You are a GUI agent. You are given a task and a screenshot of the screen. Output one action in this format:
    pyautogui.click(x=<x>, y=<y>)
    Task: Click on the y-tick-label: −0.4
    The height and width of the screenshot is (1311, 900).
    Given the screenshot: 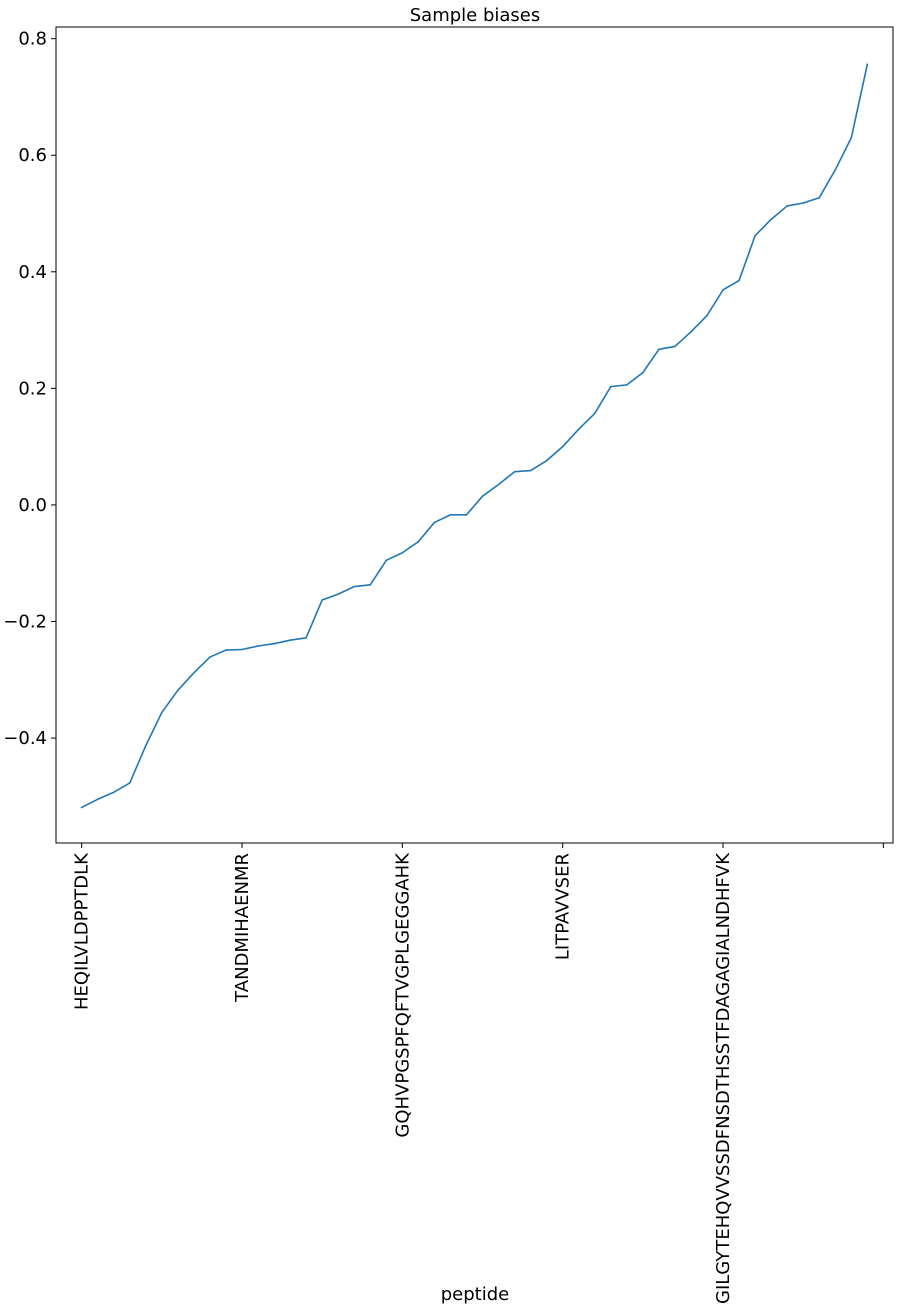 What is the action you would take?
    pyautogui.click(x=25, y=738)
    